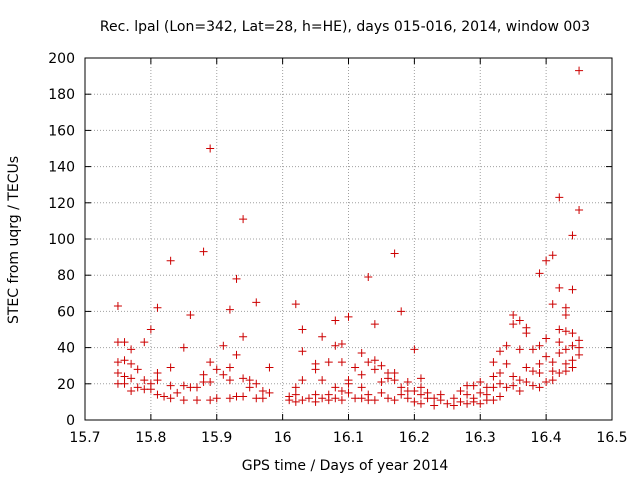 The height and width of the screenshot is (480, 640). What do you see at coordinates (345, 466) in the screenshot?
I see `x-axis-label: GPS time / Days of year 2014` at bounding box center [345, 466].